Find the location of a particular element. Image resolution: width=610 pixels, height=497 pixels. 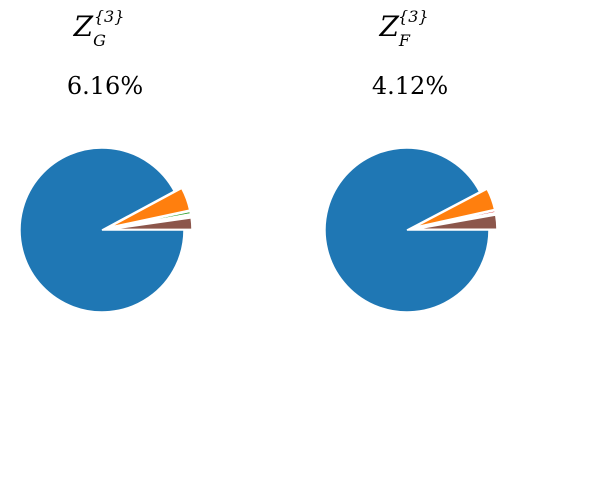

title-subscript: F is located at coordinates (404, 40).